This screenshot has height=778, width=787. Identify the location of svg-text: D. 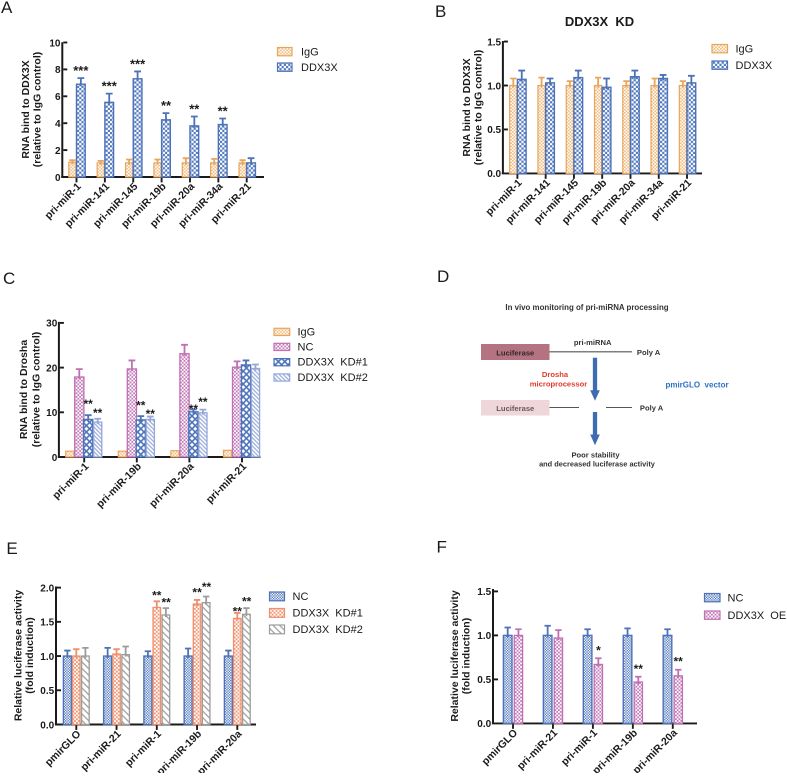
(443, 276).